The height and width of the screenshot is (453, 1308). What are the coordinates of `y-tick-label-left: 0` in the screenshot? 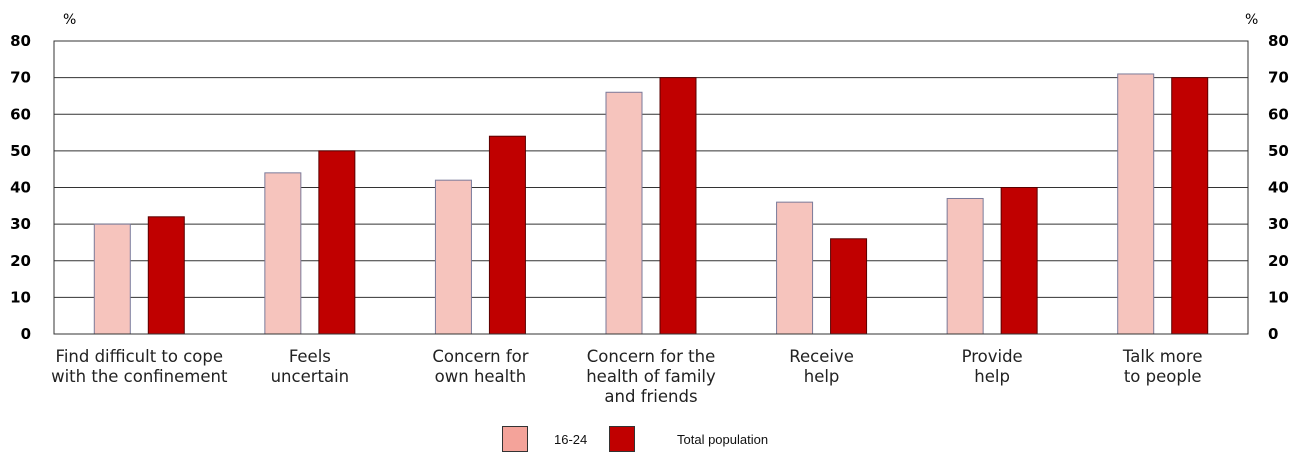 It's located at (26, 334).